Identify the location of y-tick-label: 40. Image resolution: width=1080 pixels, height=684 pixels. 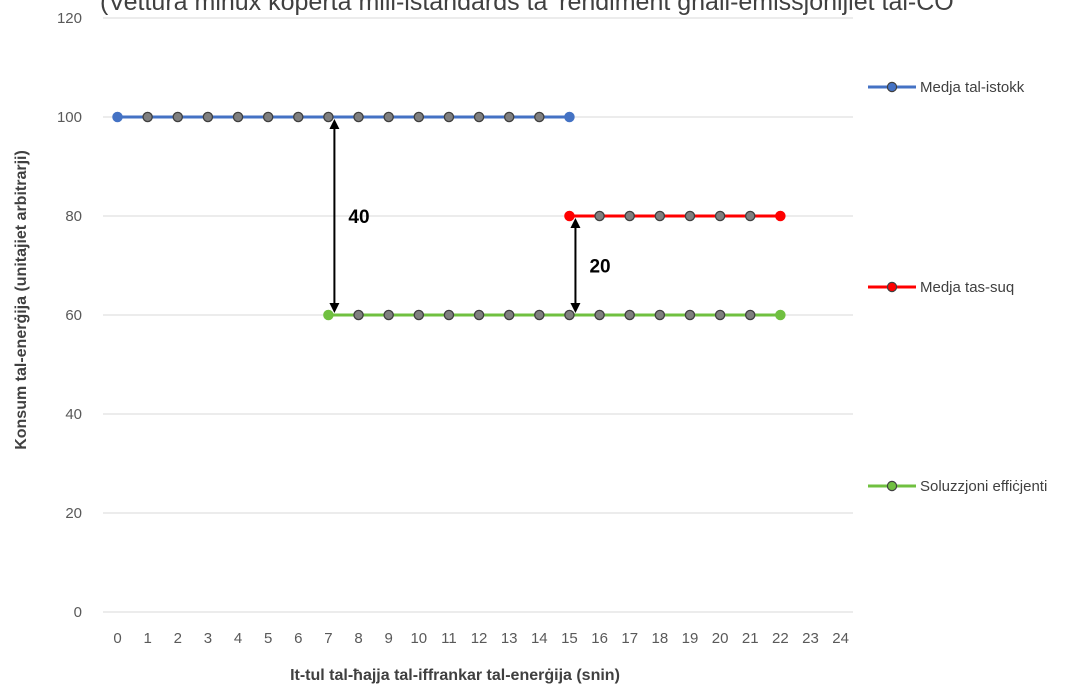
(73, 414).